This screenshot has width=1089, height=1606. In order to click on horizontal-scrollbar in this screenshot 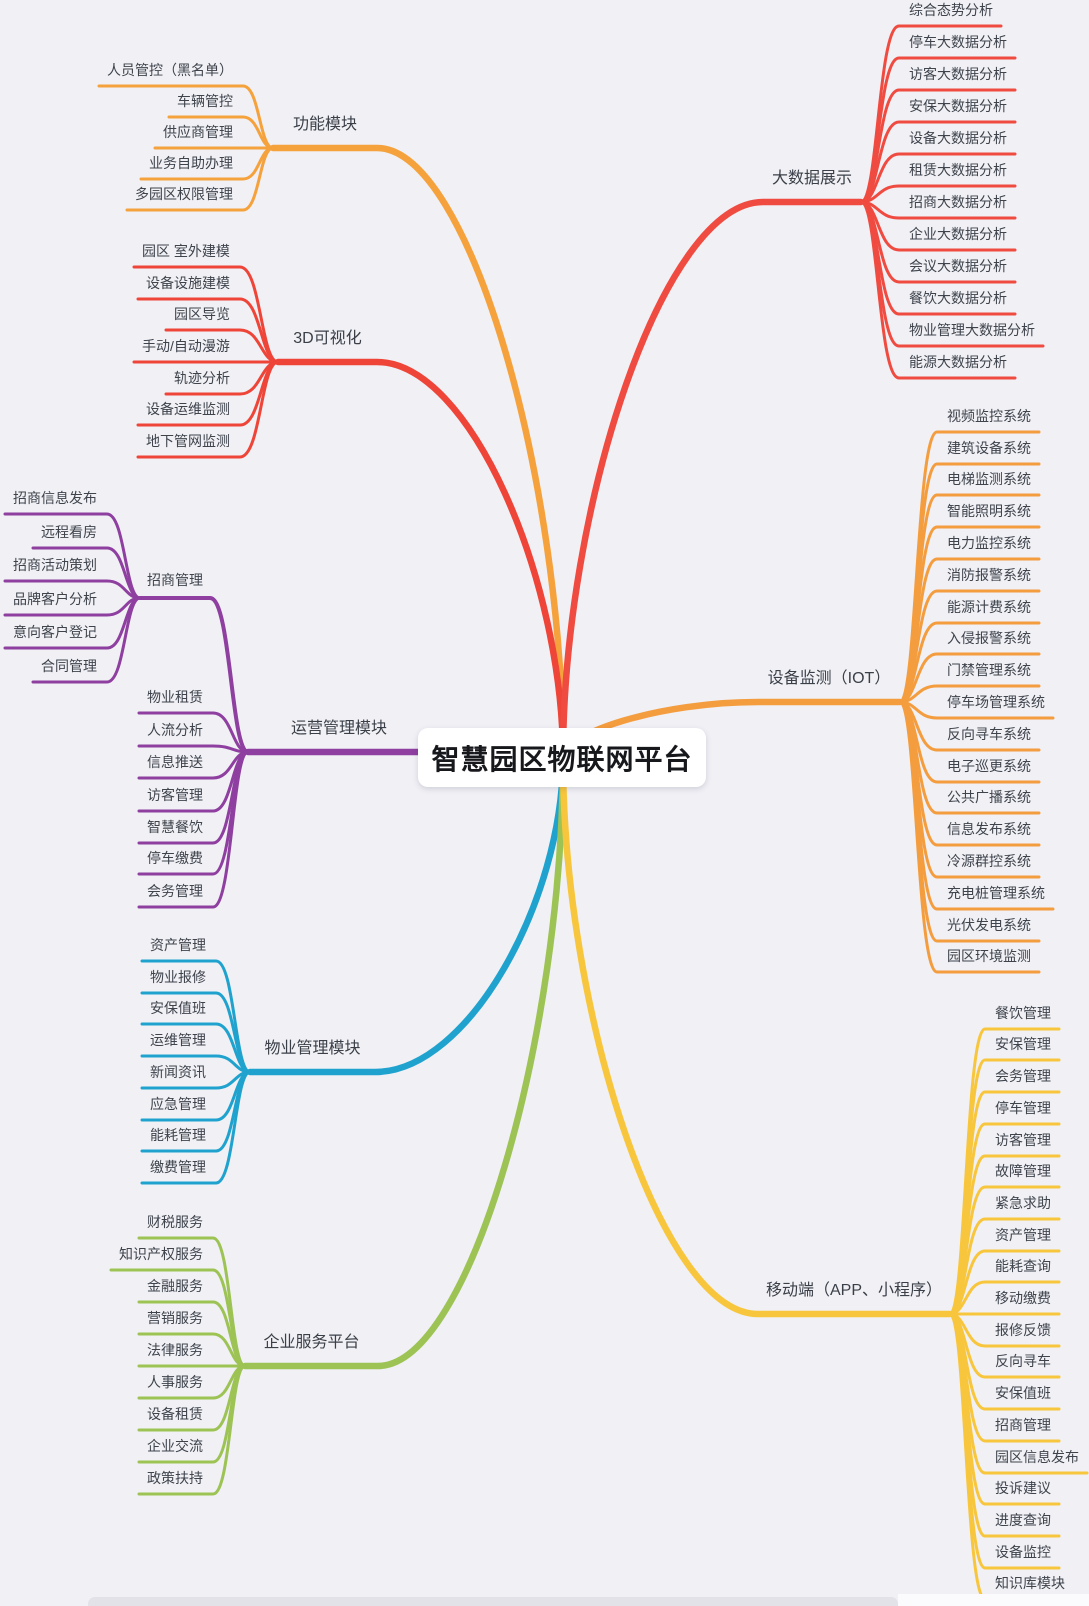, I will do `click(493, 1601)`.